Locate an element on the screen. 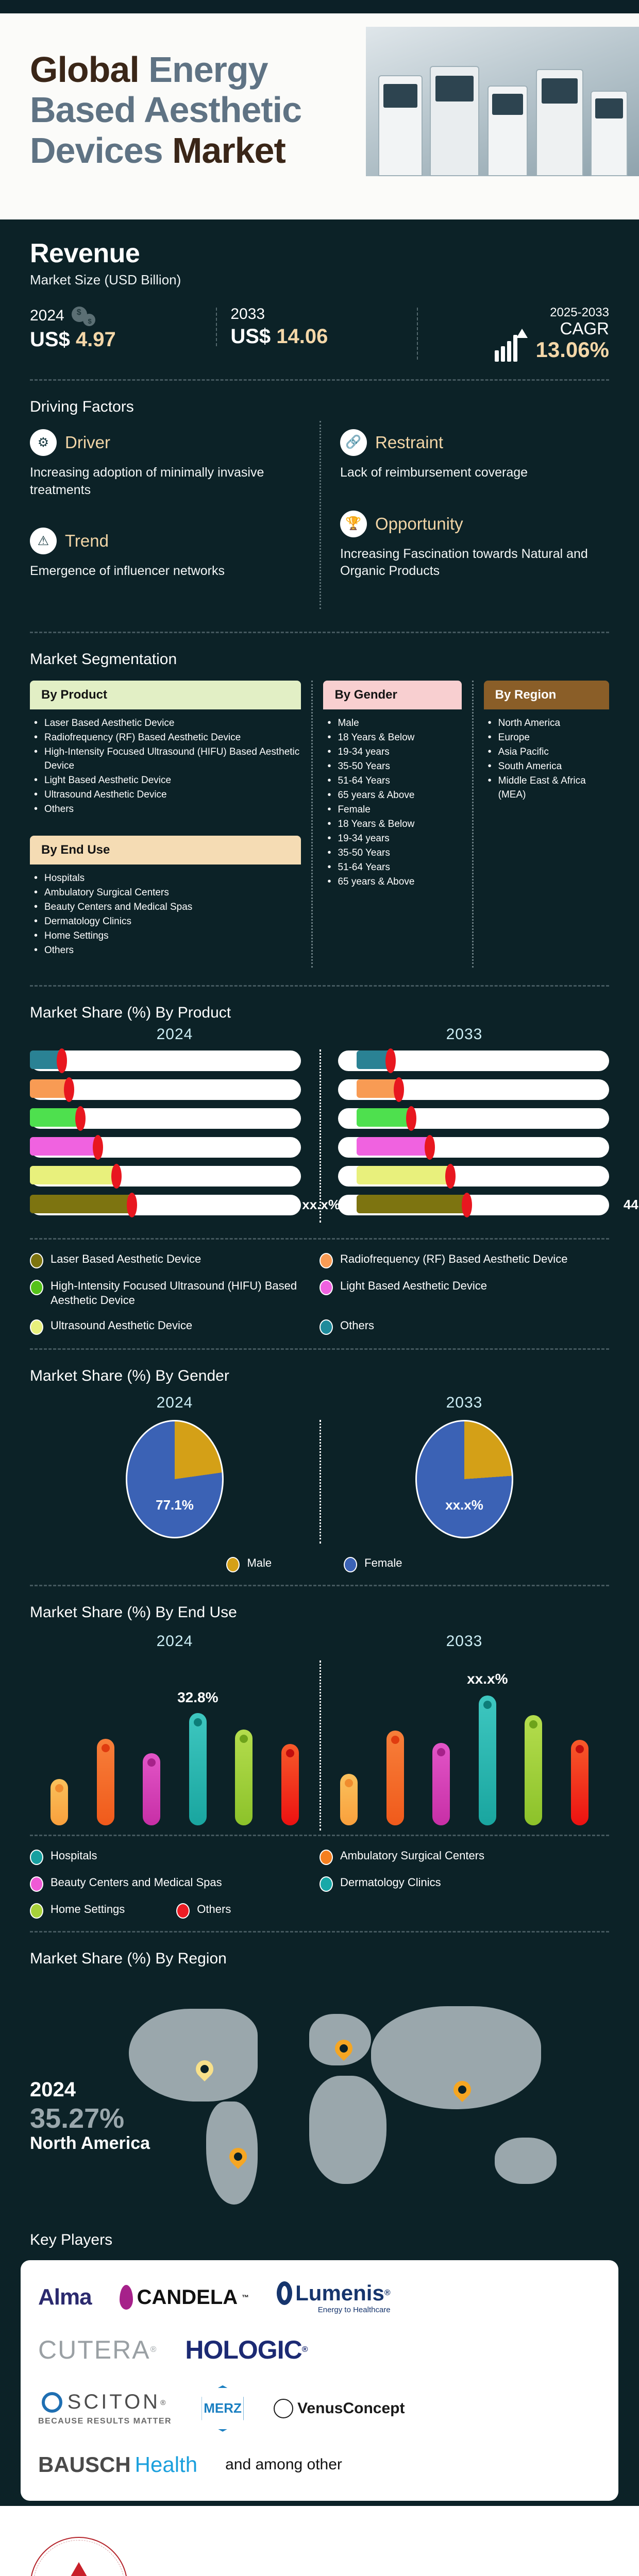 Image resolution: width=639 pixels, height=2576 pixels. product-value-2024: xx.x% is located at coordinates (321, 1205).